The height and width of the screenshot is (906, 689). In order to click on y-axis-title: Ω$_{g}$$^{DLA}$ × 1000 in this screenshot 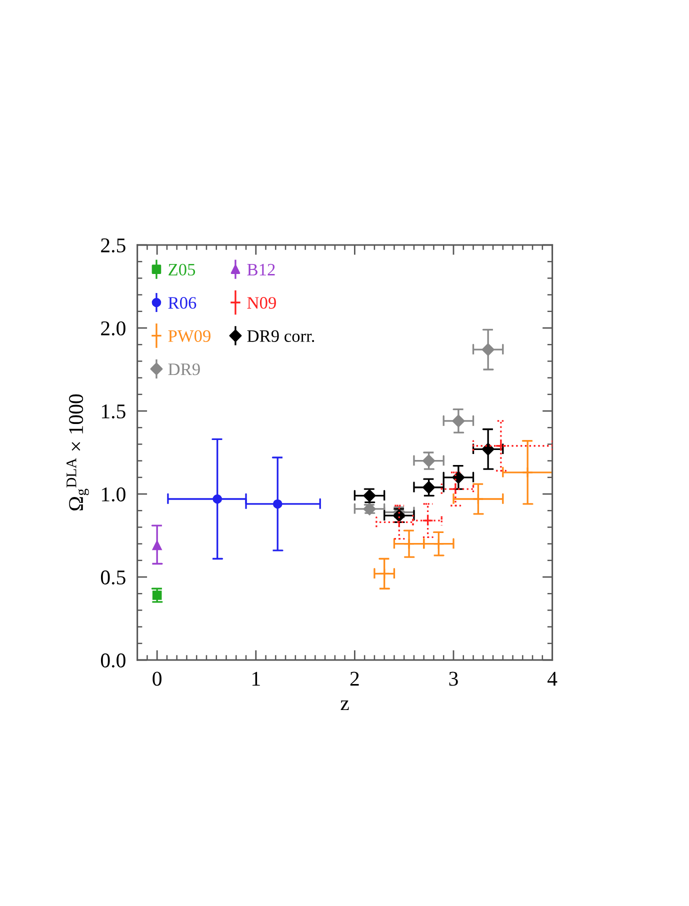, I will do `click(77, 452)`.